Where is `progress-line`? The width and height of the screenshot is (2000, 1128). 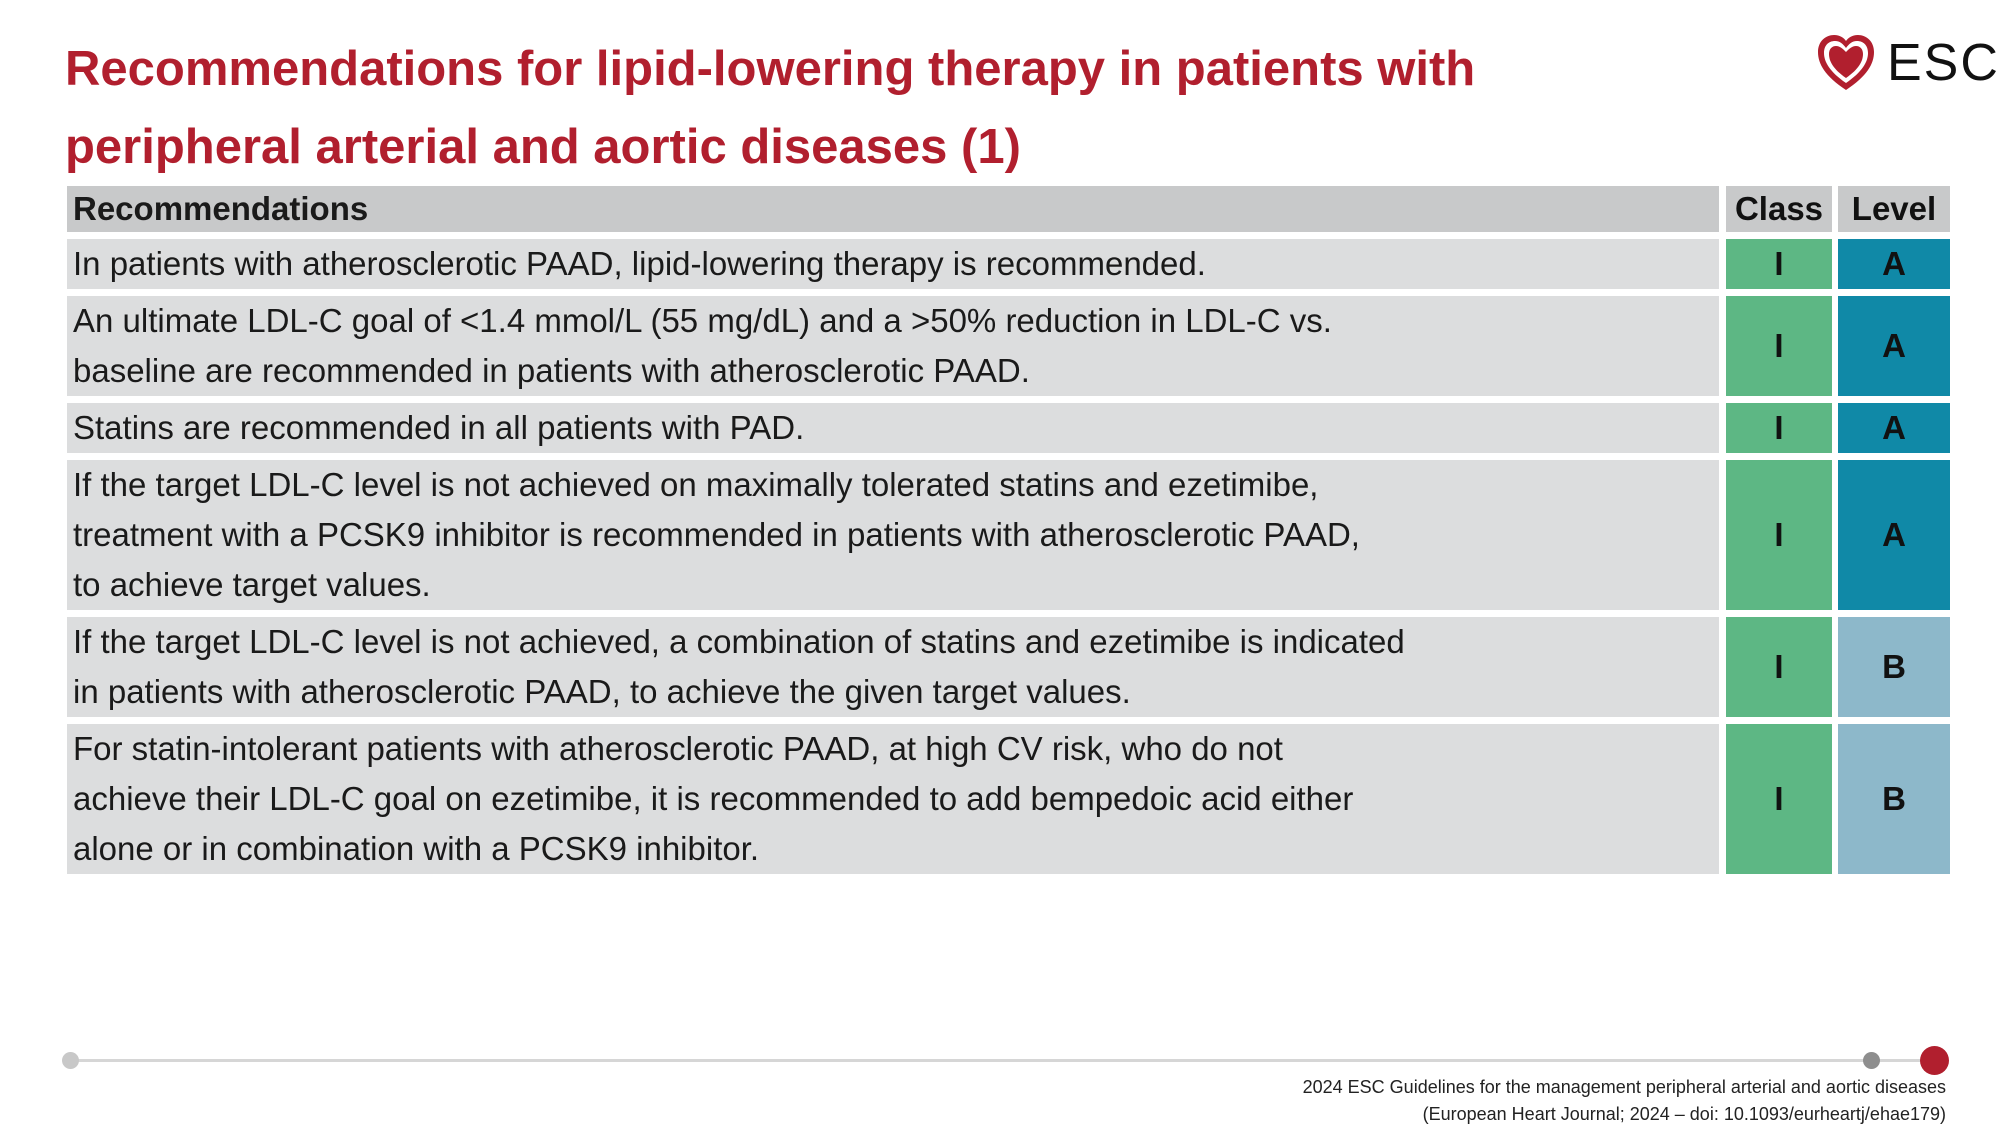
progress-line is located at coordinates (1002, 1060).